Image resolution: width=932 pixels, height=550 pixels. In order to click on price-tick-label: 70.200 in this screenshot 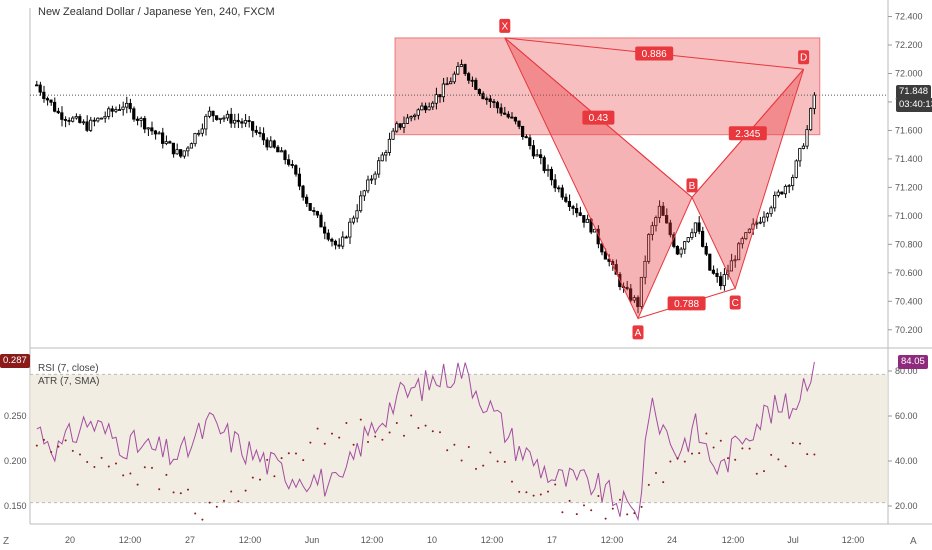, I will do `click(909, 330)`.